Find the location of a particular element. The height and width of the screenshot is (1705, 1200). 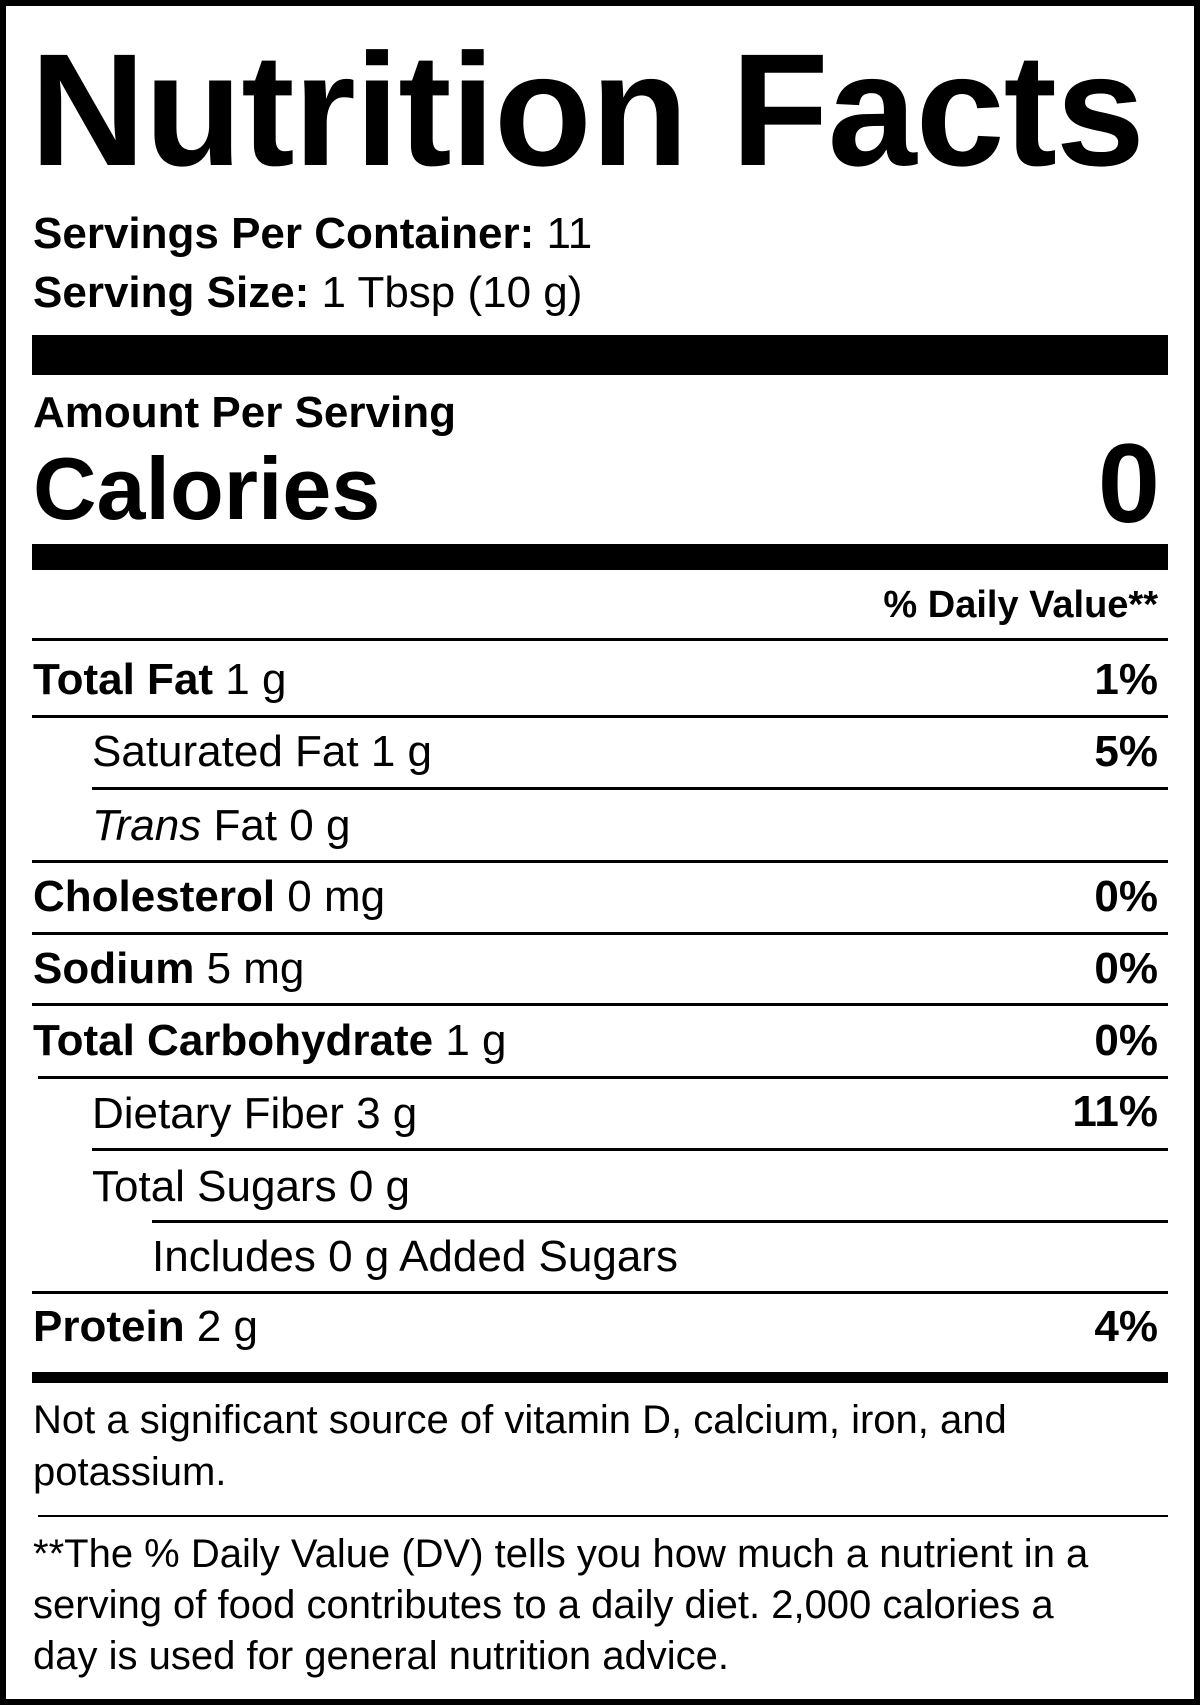

nutrient-total-fat: Total Fat 1 g is located at coordinates (159, 680).